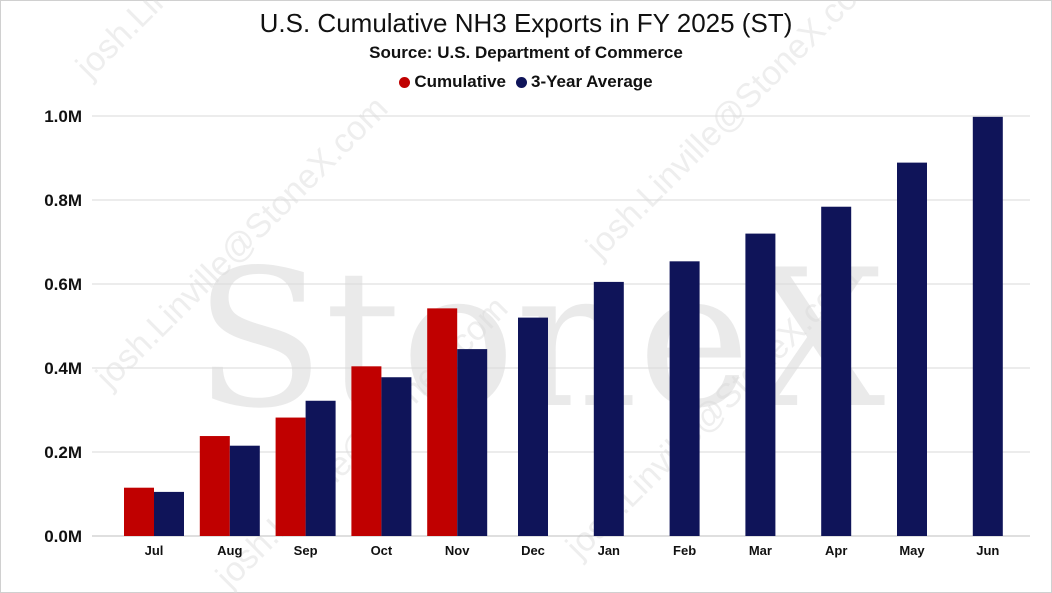 The width and height of the screenshot is (1052, 593). Describe the element at coordinates (63, 536) in the screenshot. I see `y-tick-label: 0.0M` at that location.